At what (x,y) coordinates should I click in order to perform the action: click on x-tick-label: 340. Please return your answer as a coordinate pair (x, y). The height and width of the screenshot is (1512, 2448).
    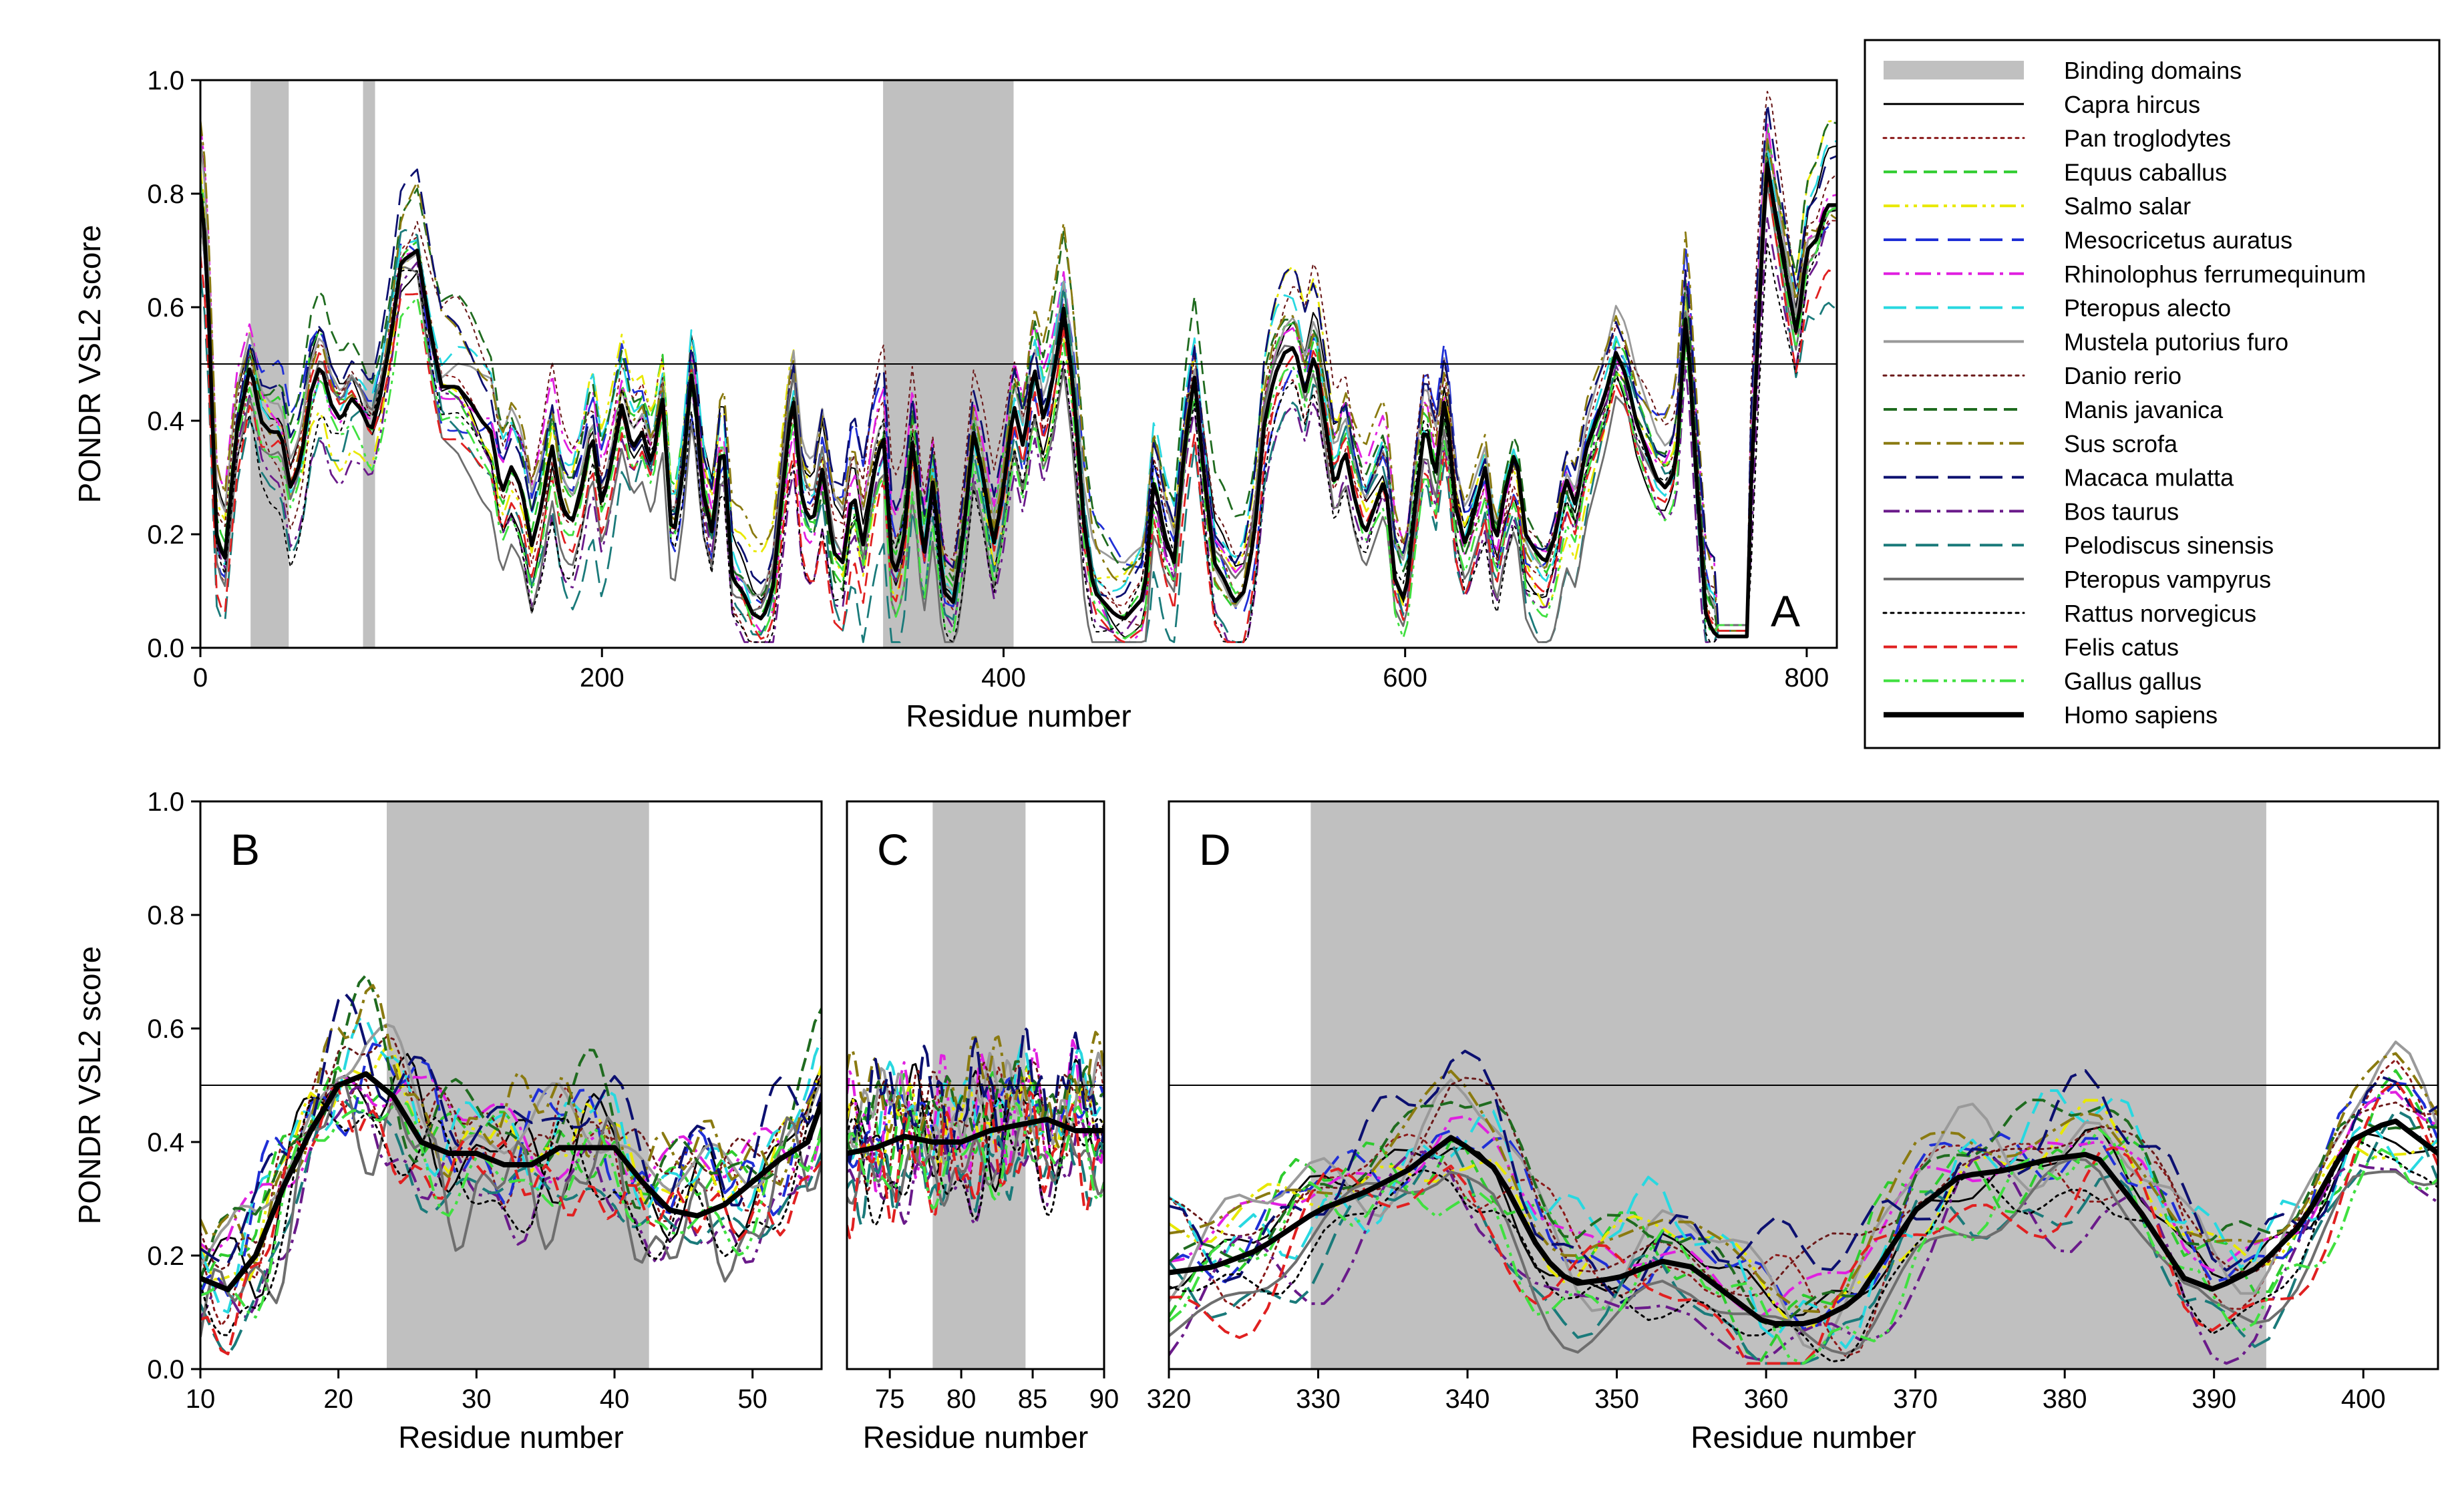
    Looking at the image, I should click on (1467, 1399).